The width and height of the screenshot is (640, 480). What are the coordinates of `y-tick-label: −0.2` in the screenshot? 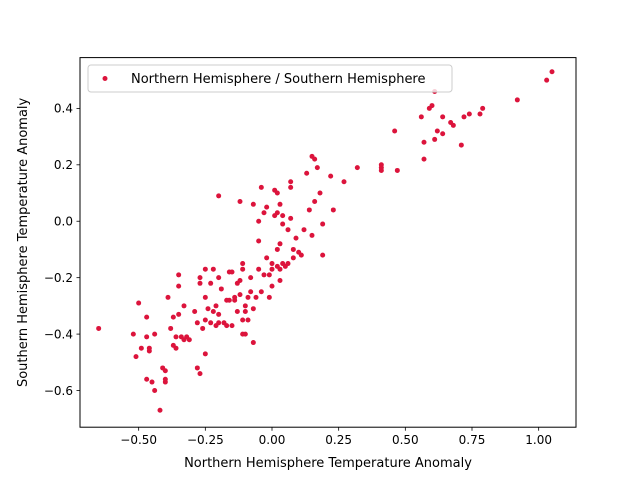 It's located at (58, 278).